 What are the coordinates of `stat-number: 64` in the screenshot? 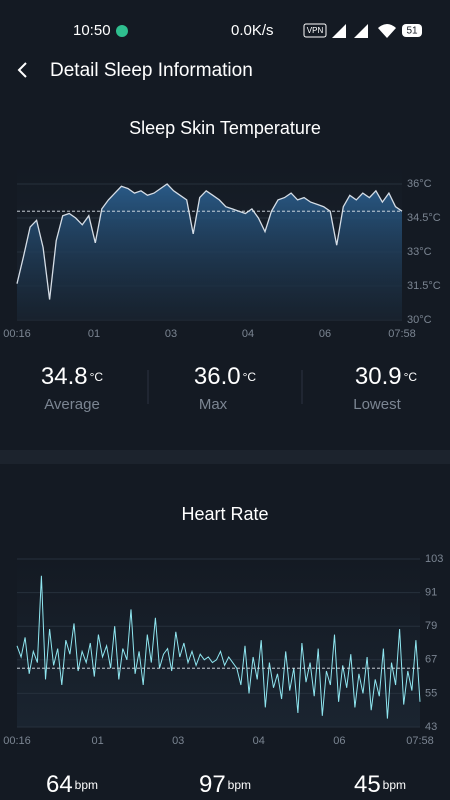 It's located at (59, 784).